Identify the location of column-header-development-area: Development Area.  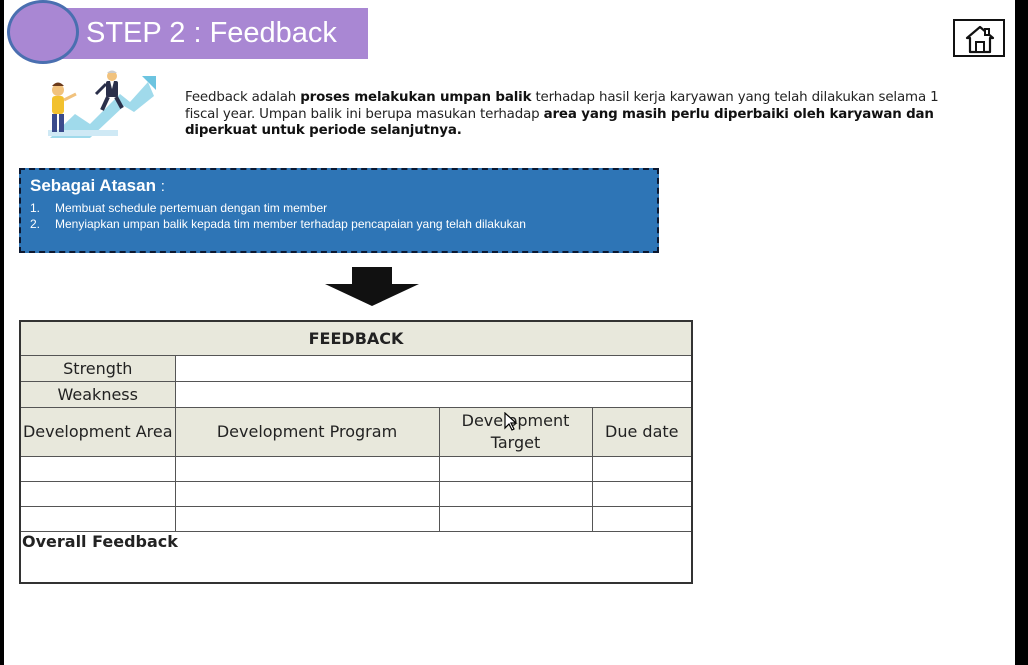
(97, 432).